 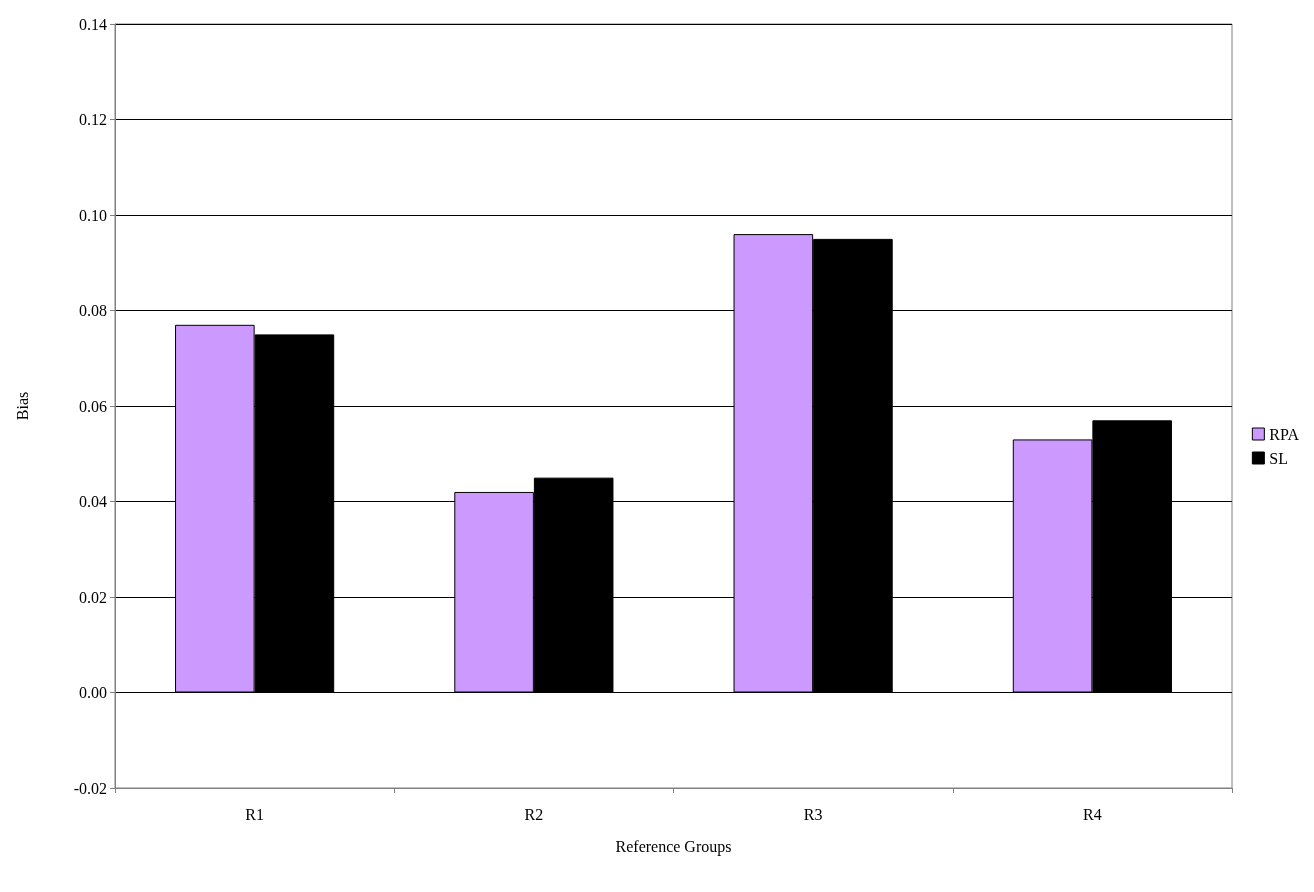 What do you see at coordinates (93, 406) in the screenshot?
I see `y-tick-label: 0.06` at bounding box center [93, 406].